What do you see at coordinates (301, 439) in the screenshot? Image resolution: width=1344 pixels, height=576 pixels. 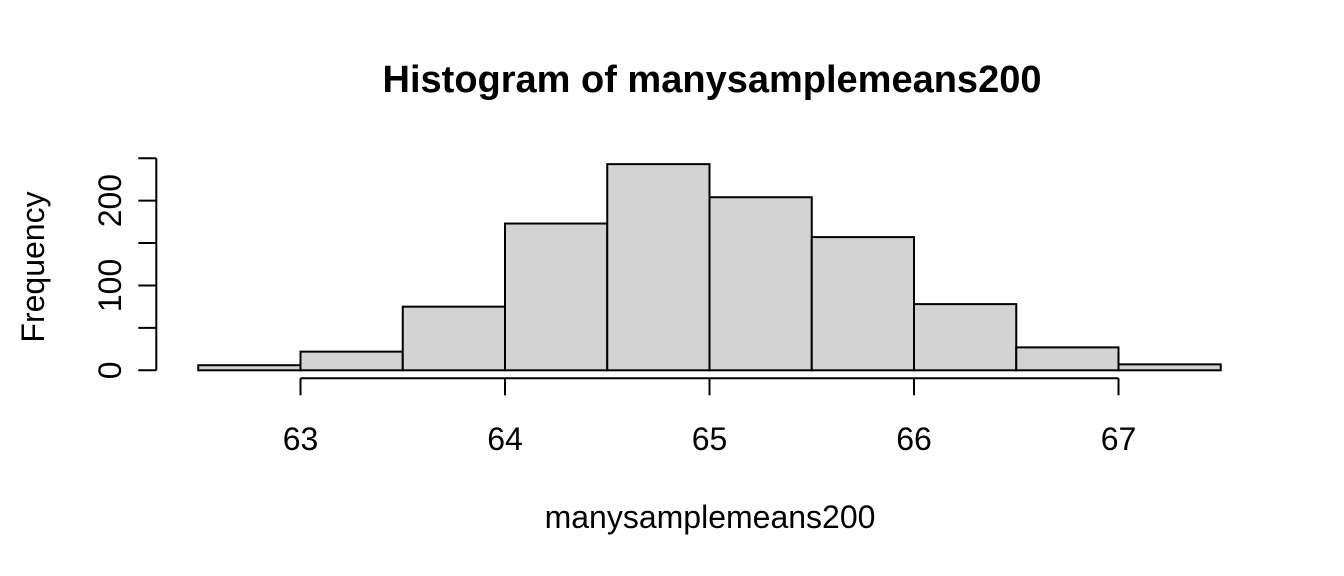 I see `x-tick-label: 63` at bounding box center [301, 439].